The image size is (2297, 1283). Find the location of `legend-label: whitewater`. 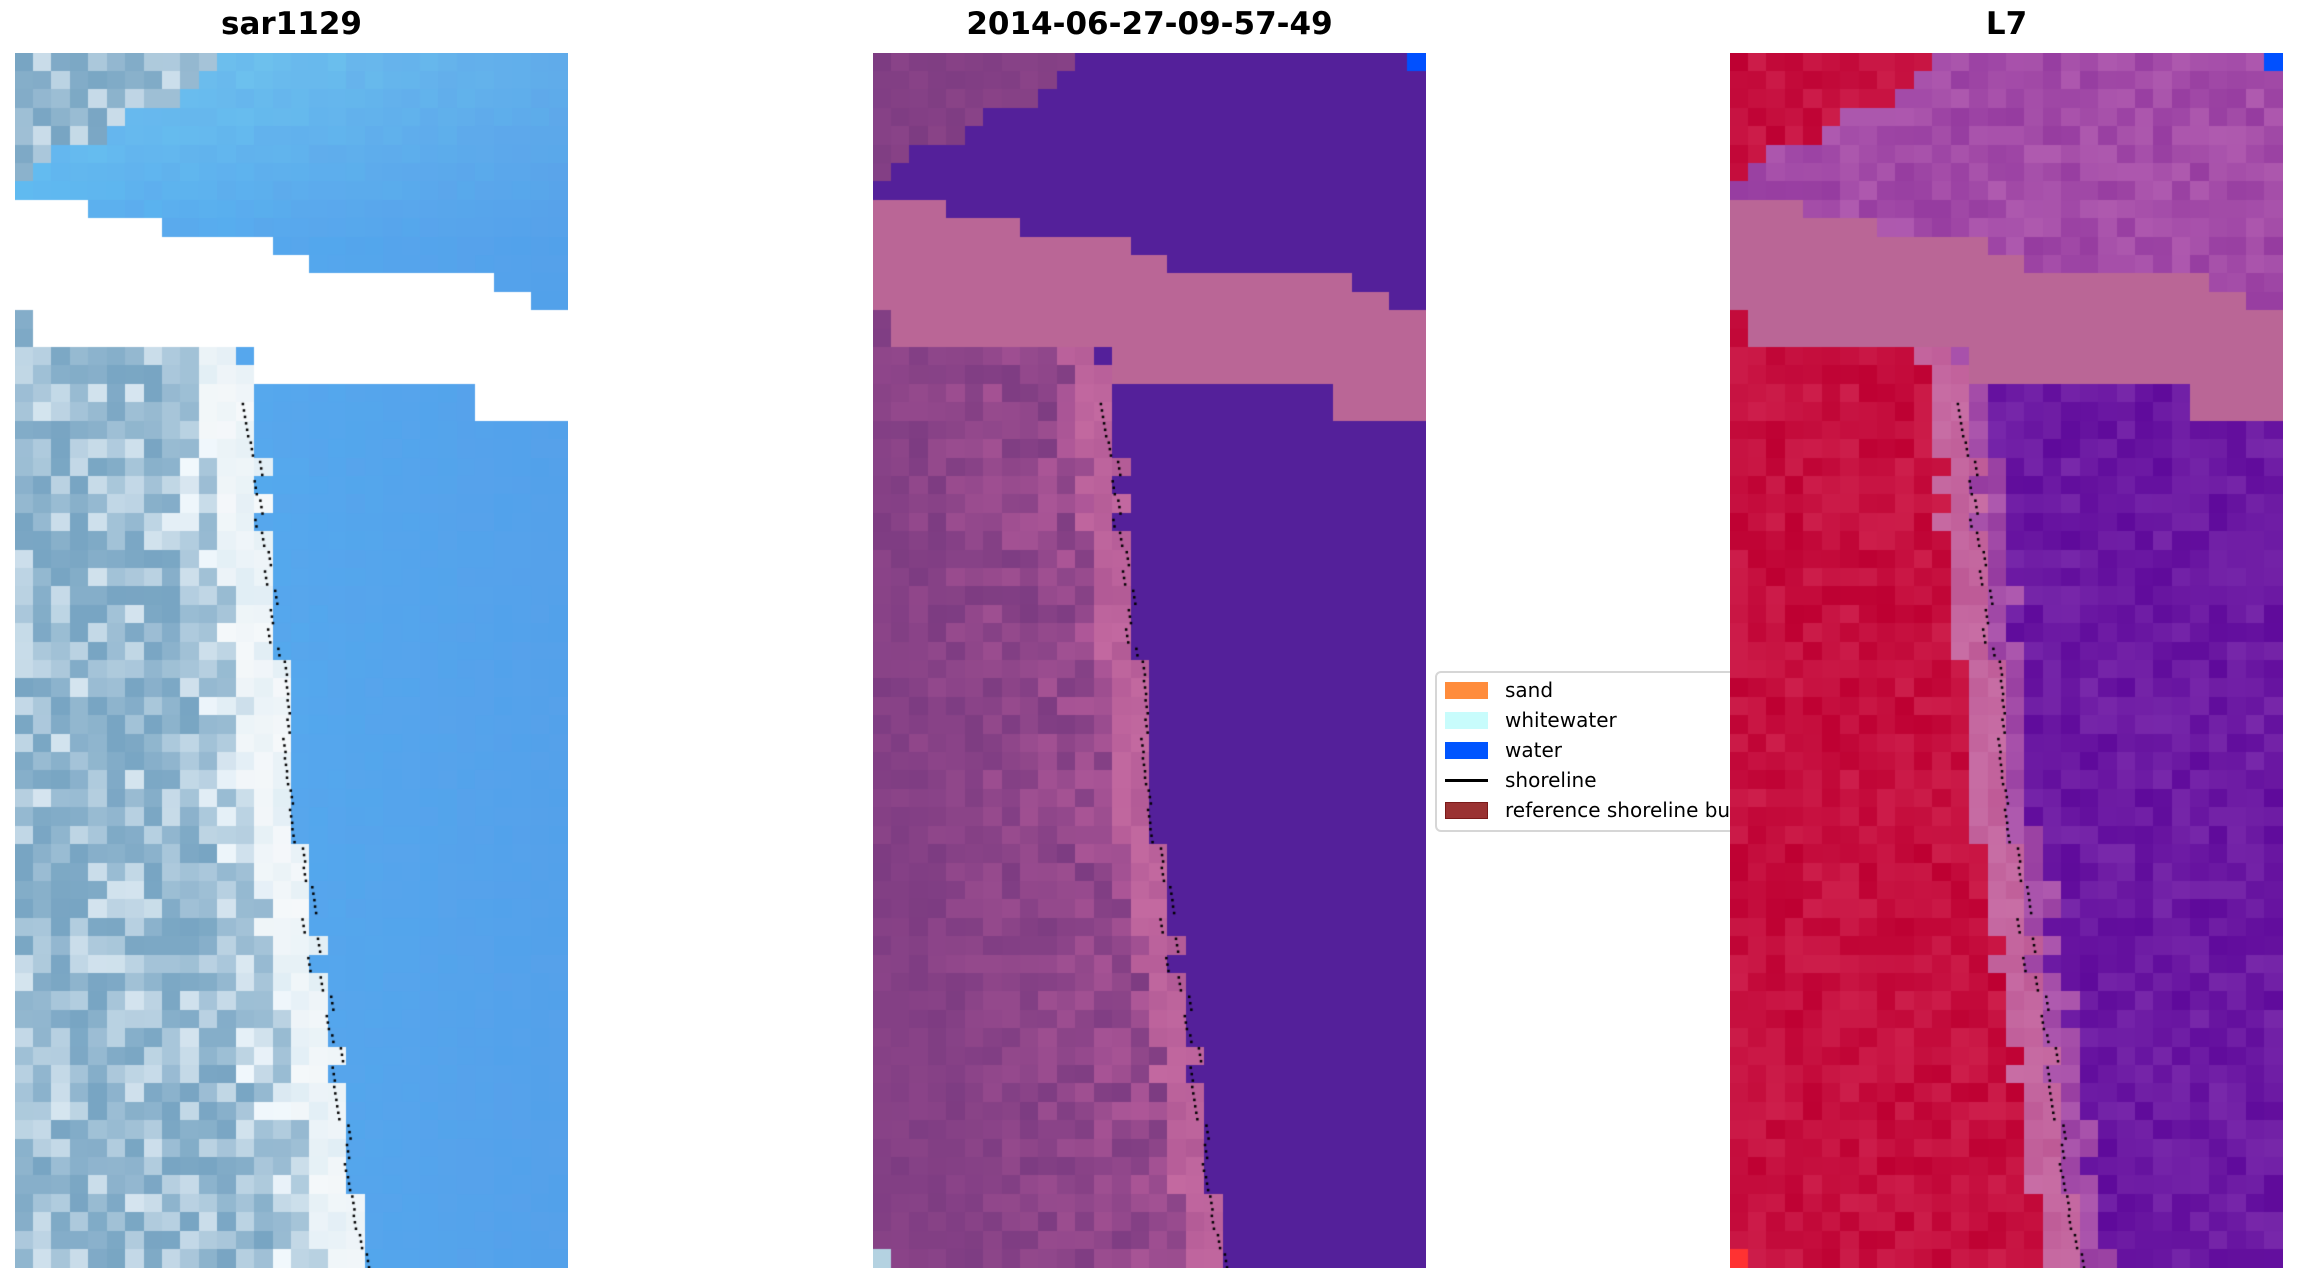

legend-label: whitewater is located at coordinates (1561, 720).